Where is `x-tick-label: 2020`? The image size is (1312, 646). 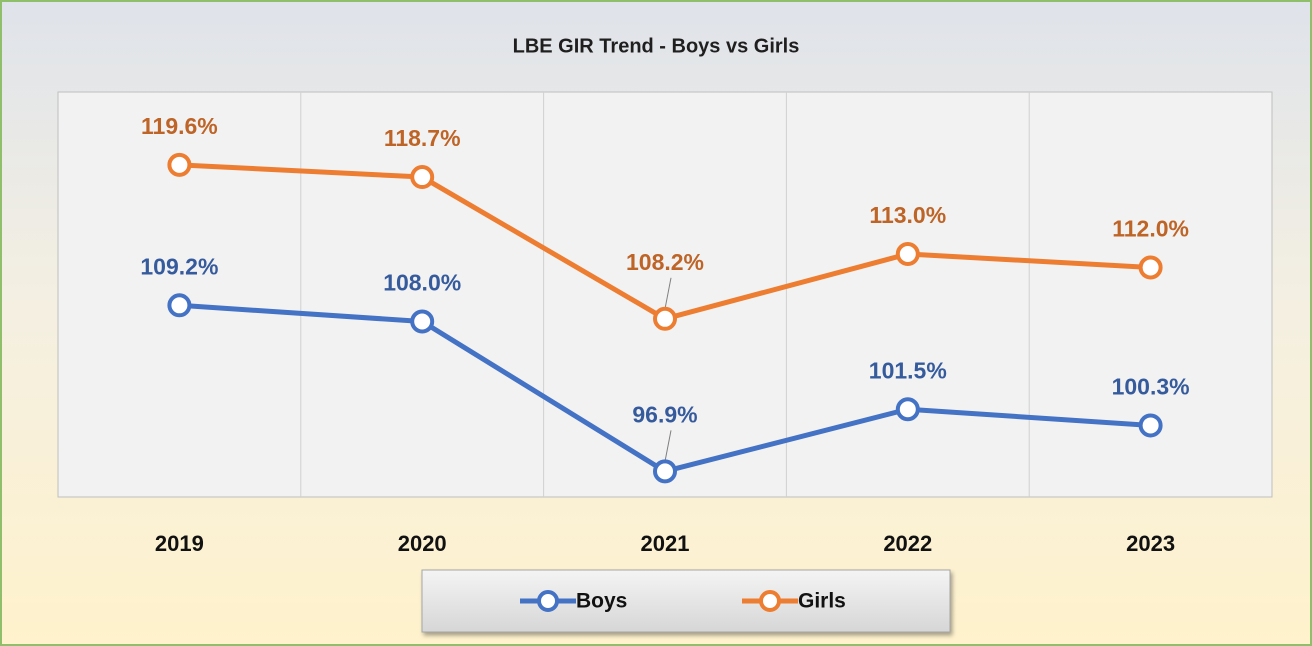 x-tick-label: 2020 is located at coordinates (422, 543).